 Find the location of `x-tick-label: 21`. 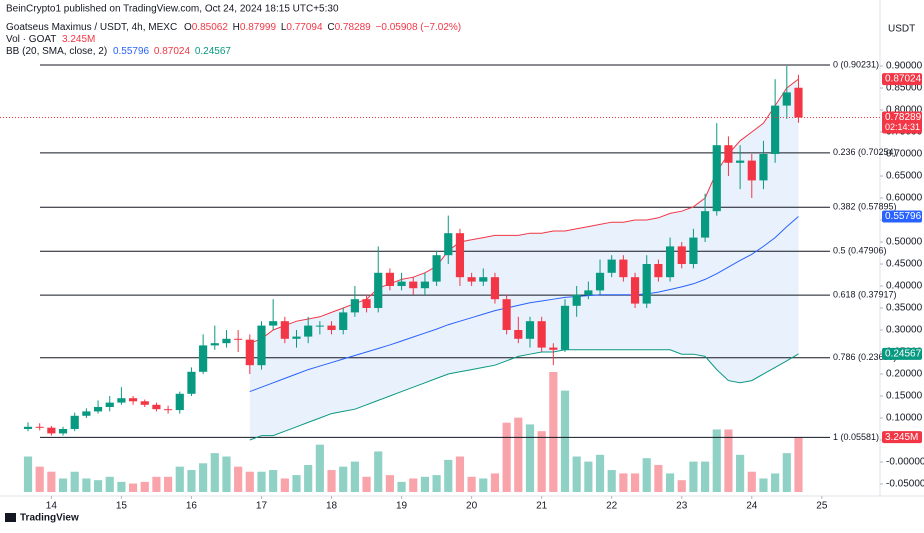

x-tick-label: 21 is located at coordinates (542, 506).